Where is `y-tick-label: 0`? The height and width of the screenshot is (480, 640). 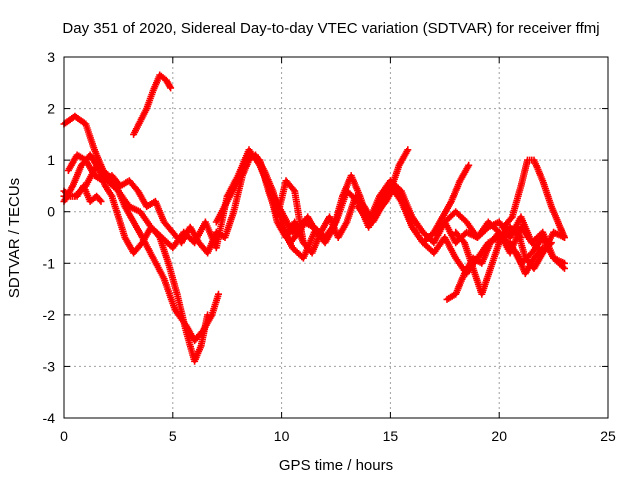 y-tick-label: 0 is located at coordinates (51, 212).